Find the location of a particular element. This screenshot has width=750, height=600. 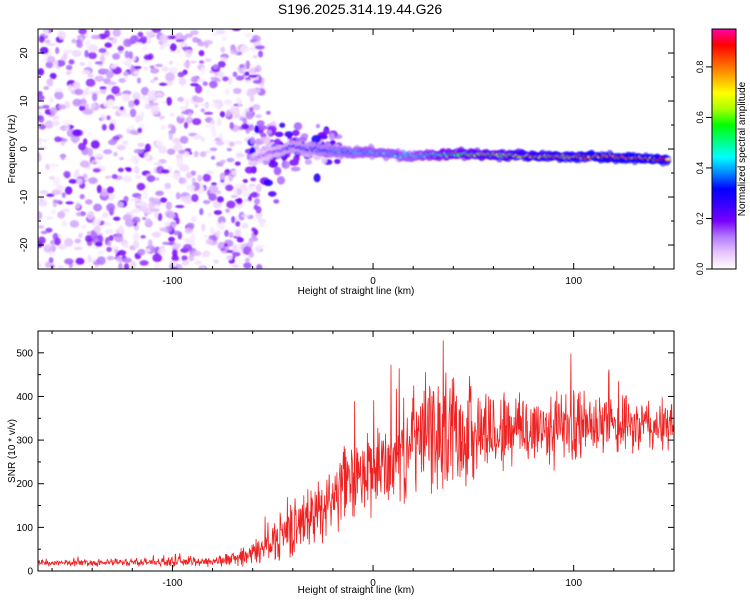

y-tick-label: 400 is located at coordinates (24, 397).